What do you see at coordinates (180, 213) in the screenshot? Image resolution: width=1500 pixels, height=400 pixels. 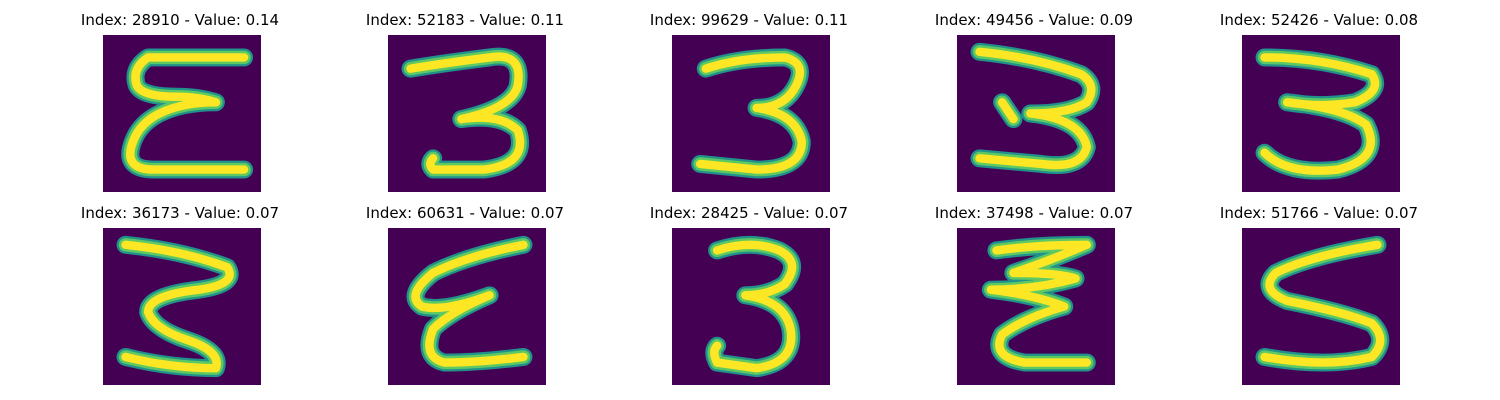 I see `panel-title: Index: 36173 - Value: 0.07` at bounding box center [180, 213].